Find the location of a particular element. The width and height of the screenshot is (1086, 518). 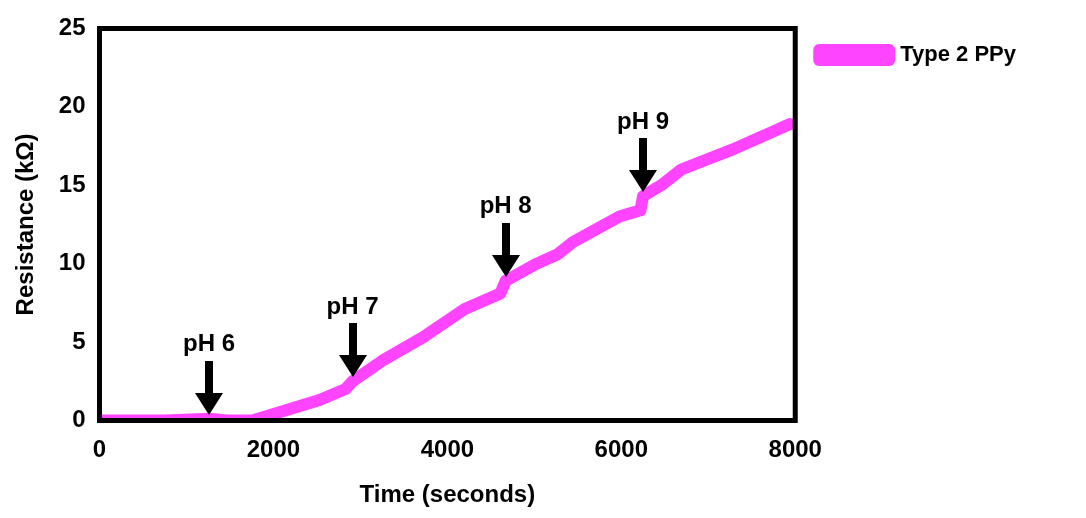

y-tick-label: 0 is located at coordinates (79, 419).